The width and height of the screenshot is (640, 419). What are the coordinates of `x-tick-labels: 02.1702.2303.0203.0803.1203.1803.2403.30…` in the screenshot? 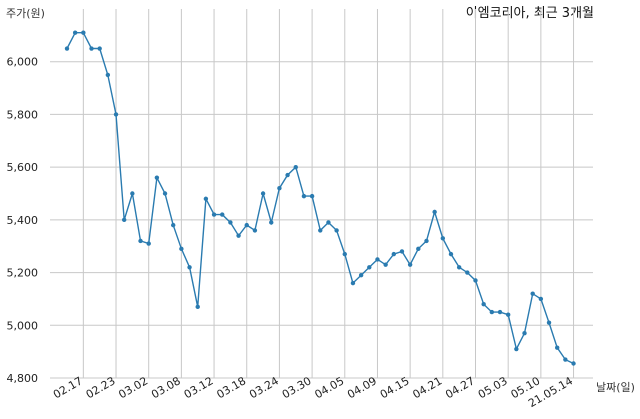 It's located at (313, 392).